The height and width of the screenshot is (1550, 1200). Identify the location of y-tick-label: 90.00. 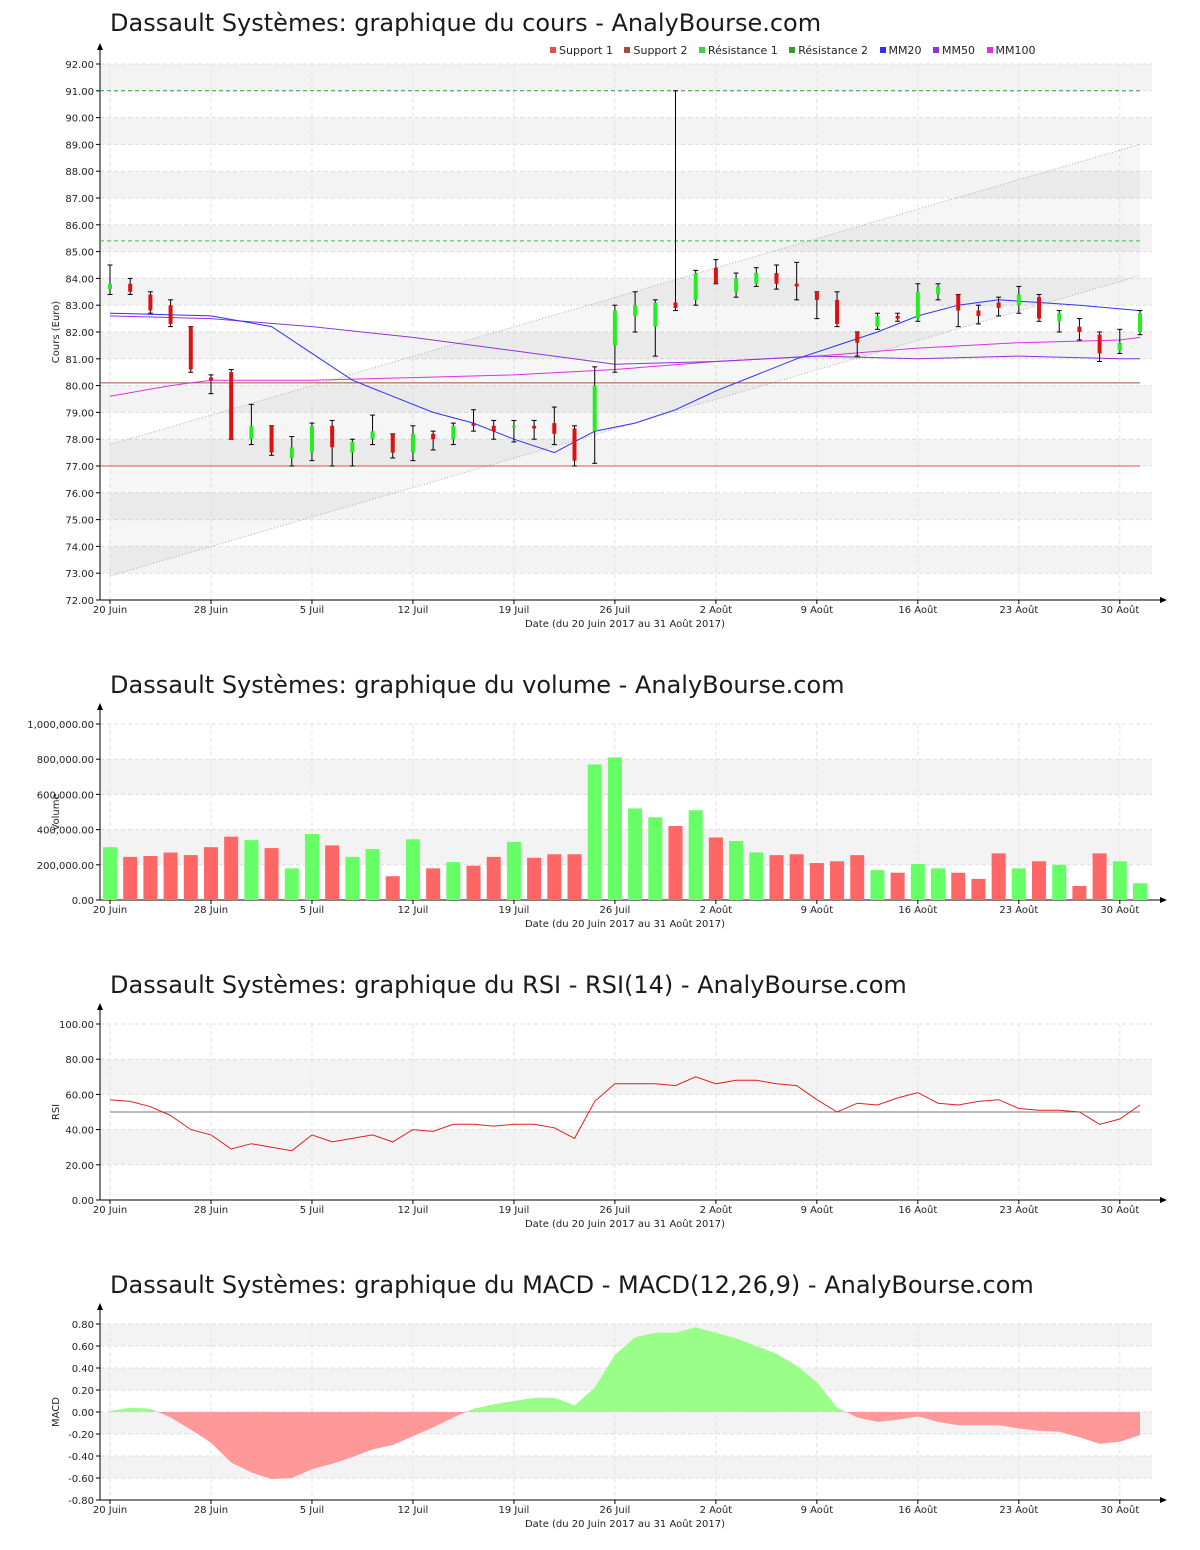
(79, 119).